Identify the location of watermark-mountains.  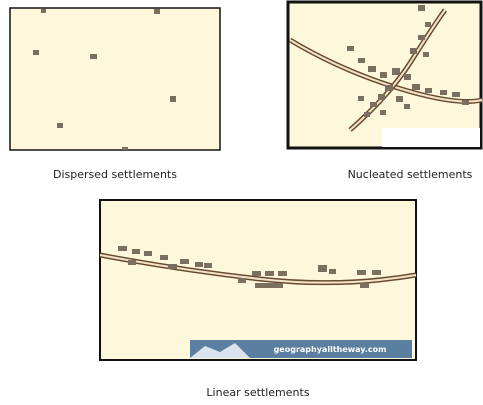
(220, 350).